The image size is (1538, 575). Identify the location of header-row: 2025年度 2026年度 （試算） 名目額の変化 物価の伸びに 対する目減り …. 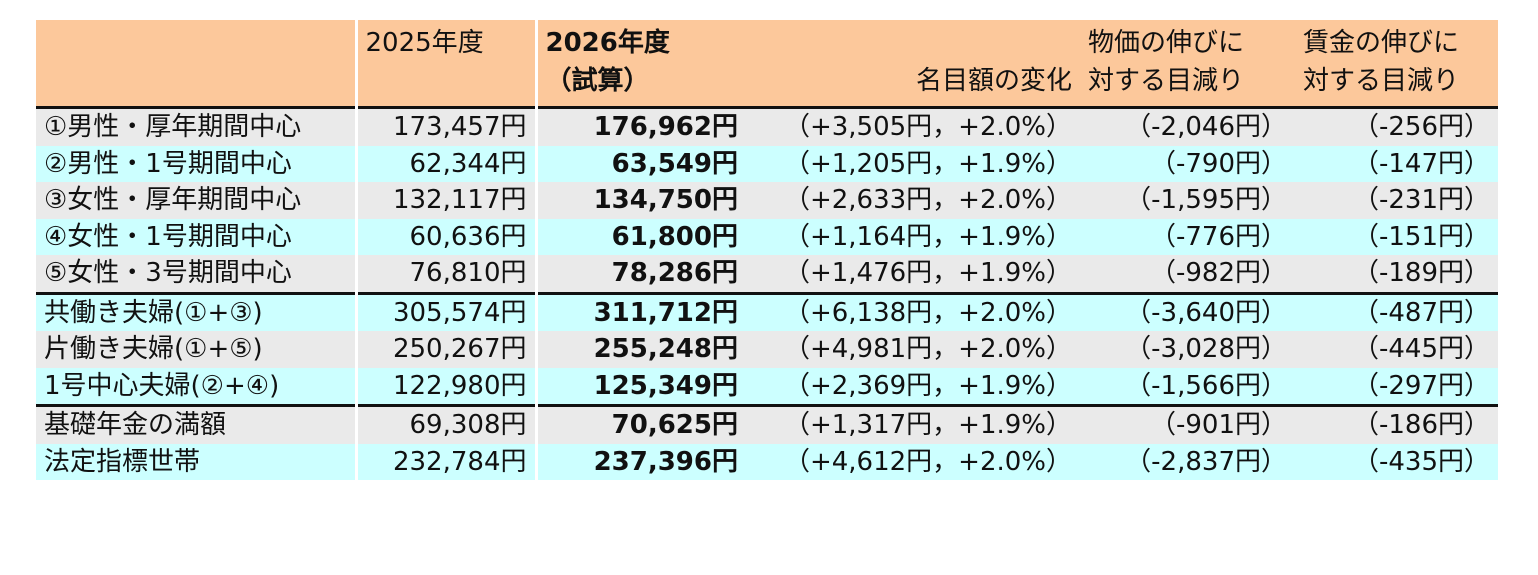
(767, 64).